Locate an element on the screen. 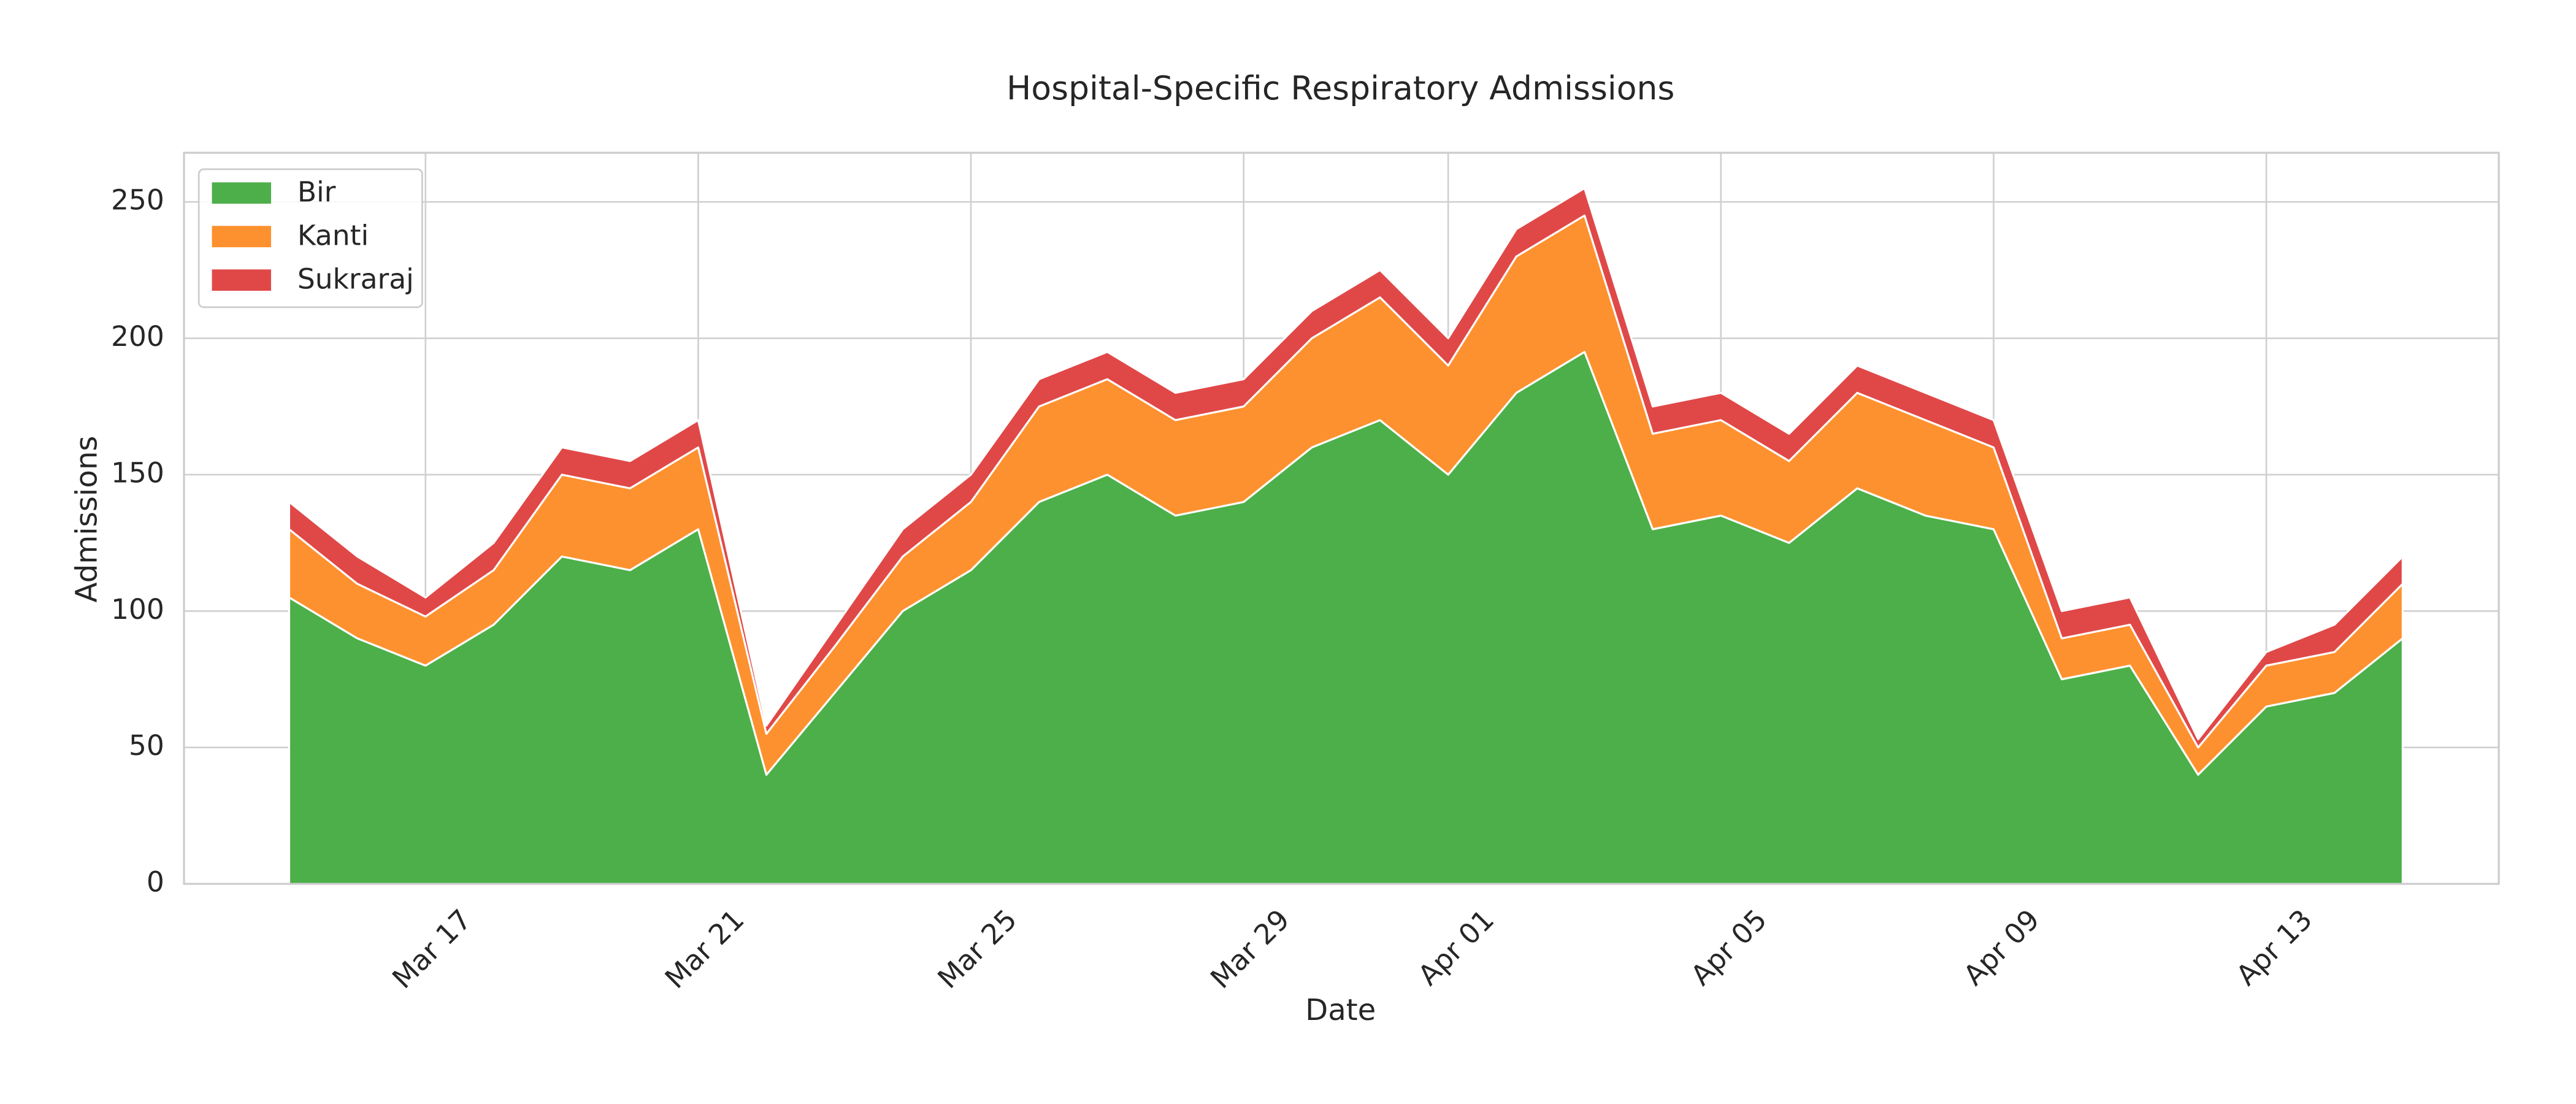  x-tick-label: Mar 25 is located at coordinates (977, 949).